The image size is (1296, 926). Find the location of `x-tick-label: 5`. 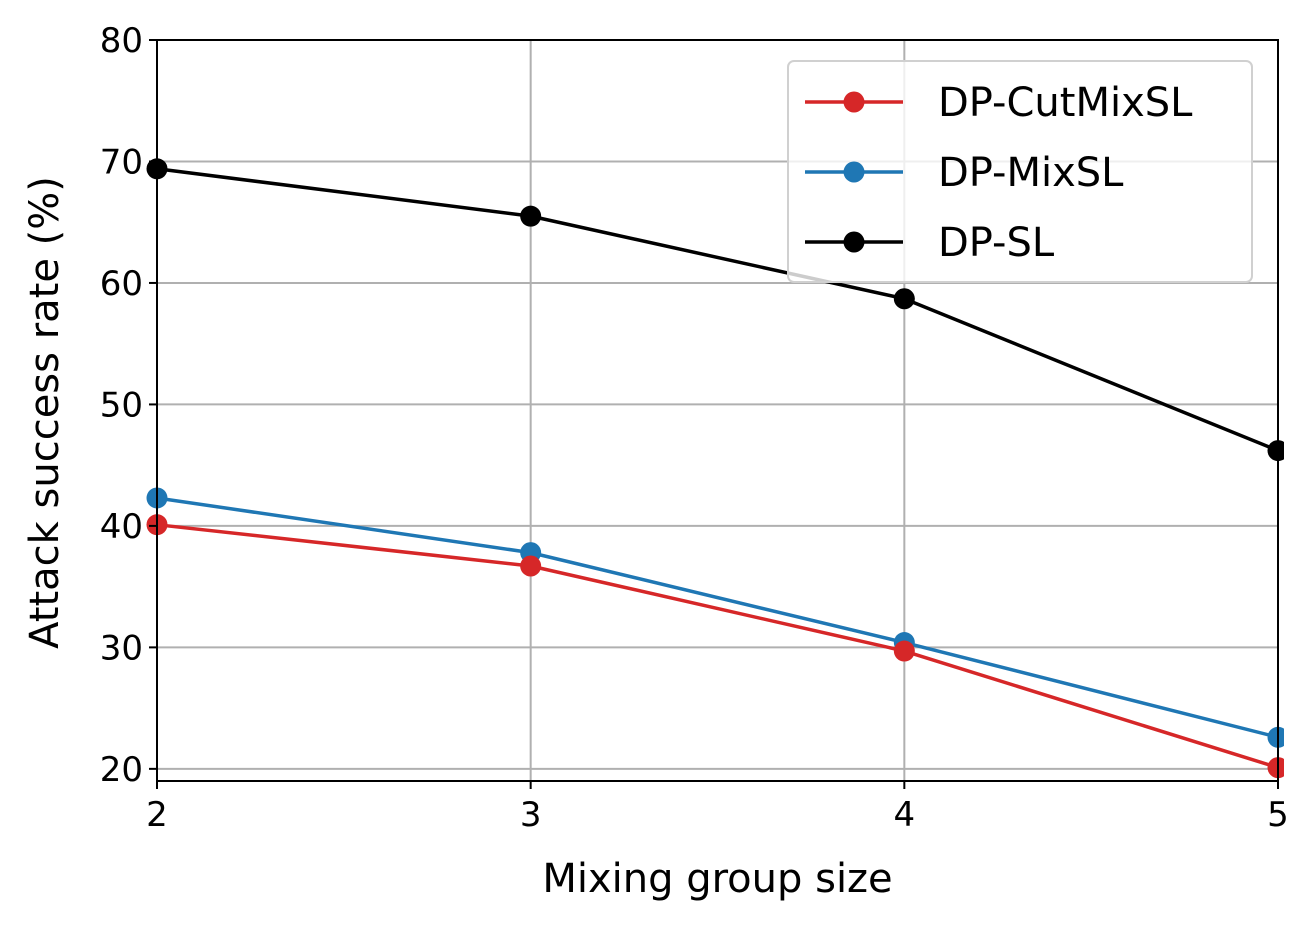

x-tick-label: 5 is located at coordinates (1278, 815).